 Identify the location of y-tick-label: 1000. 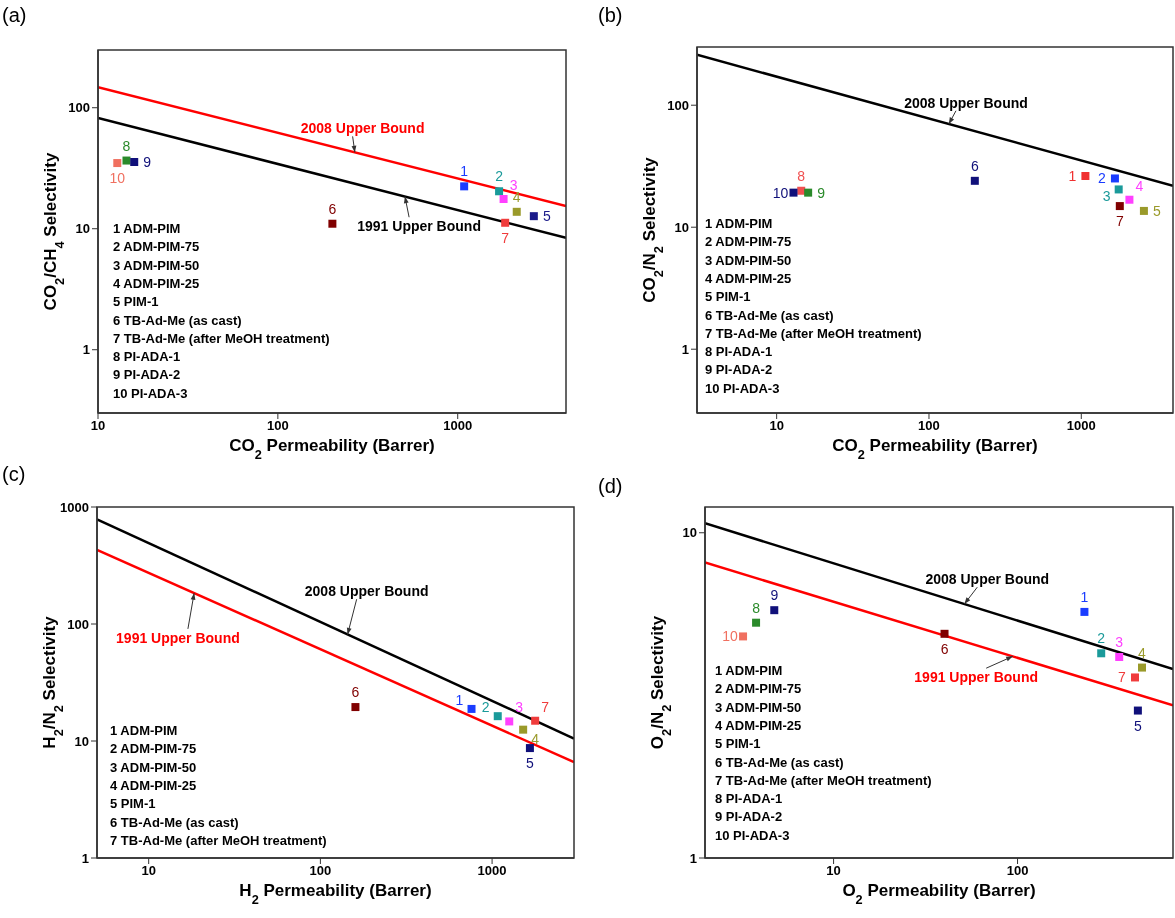
(74, 507).